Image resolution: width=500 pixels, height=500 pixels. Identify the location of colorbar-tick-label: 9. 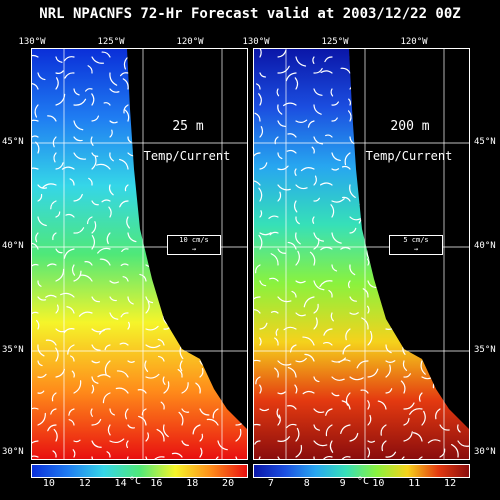
(342, 483).